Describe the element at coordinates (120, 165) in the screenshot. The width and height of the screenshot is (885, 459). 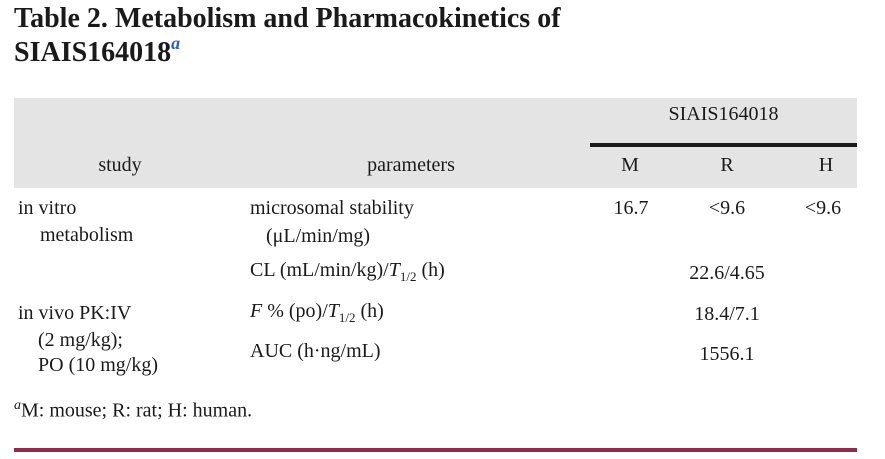
I see `column-header-study: study` at that location.